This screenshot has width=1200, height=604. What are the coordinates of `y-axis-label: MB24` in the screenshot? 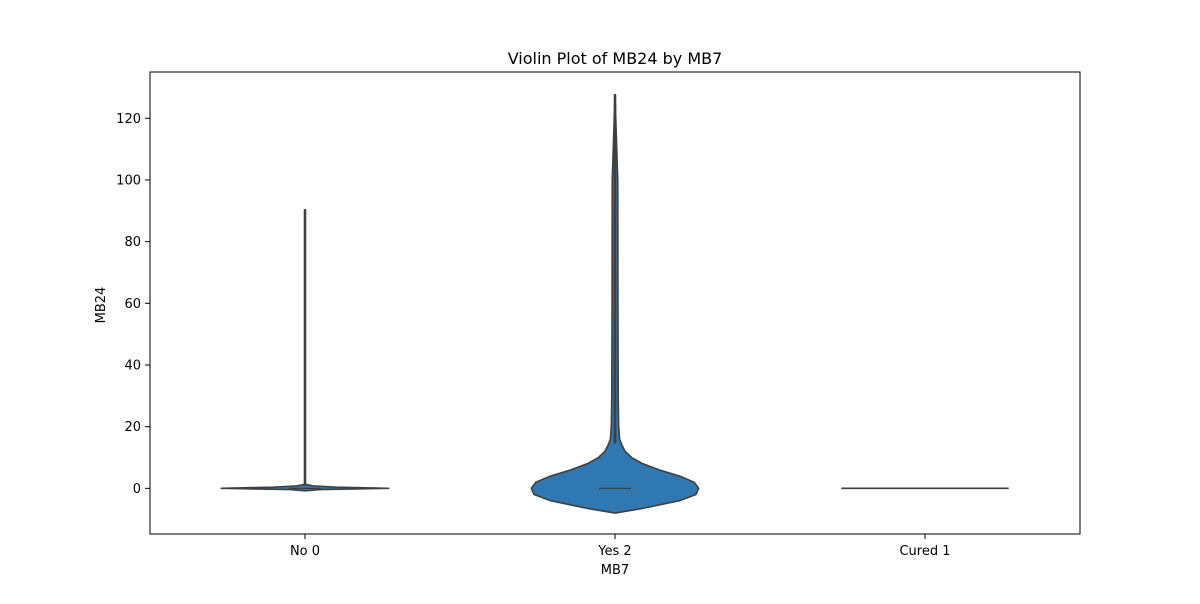 It's located at (101, 305).